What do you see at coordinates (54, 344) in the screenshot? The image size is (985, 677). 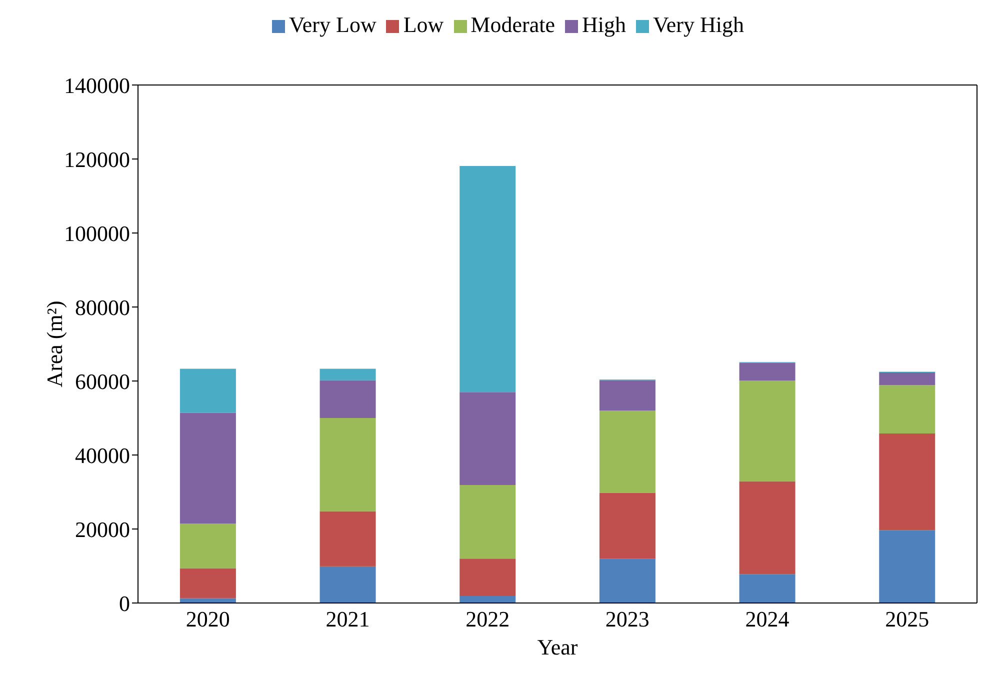 I see `y-axis-title: Area (m²)` at bounding box center [54, 344].